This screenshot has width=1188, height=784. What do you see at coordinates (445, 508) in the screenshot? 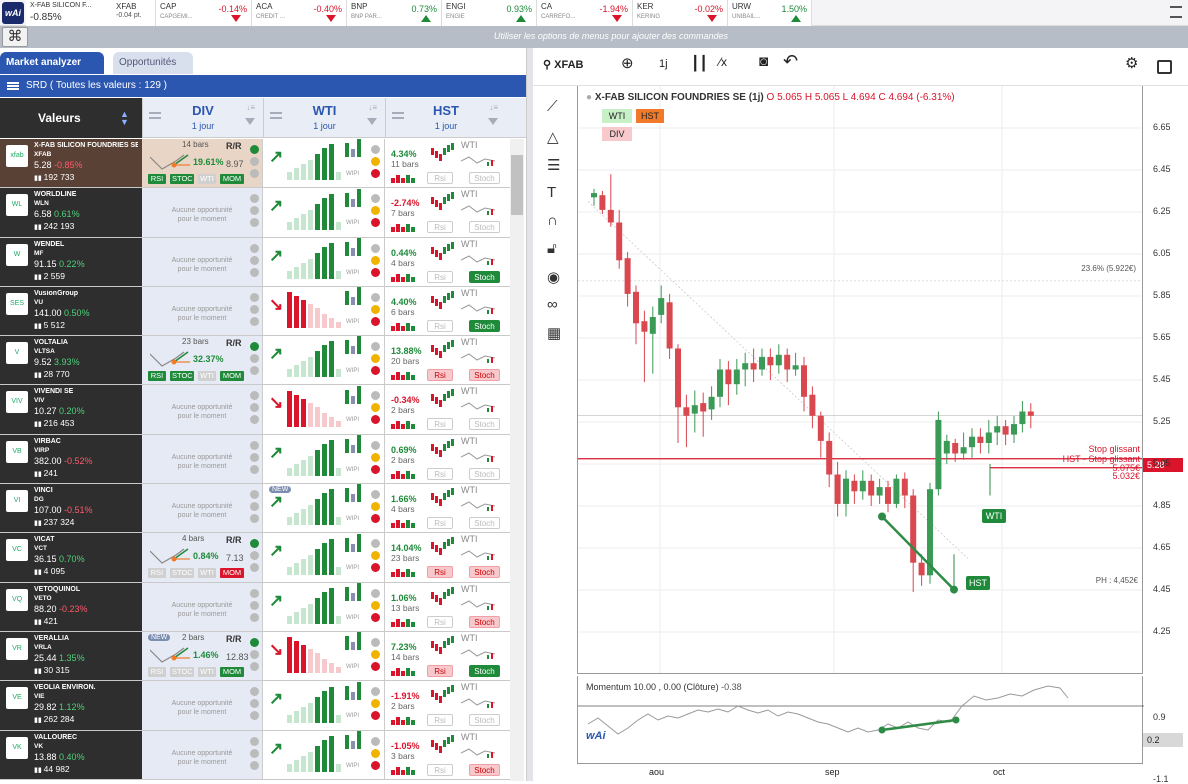
I see `hst-cell: 1.66% 4 bars WTI Rsi Stoch` at bounding box center [445, 508].